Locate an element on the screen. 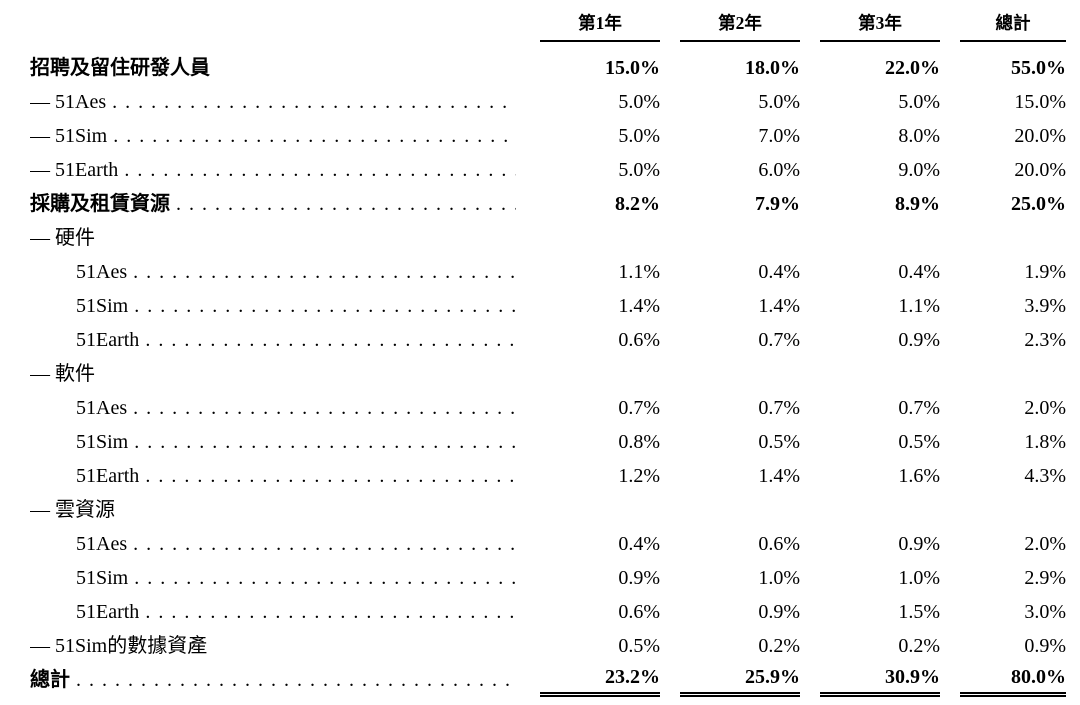 The image size is (1080, 705). value-cell: 23.2% is located at coordinates (600, 680).